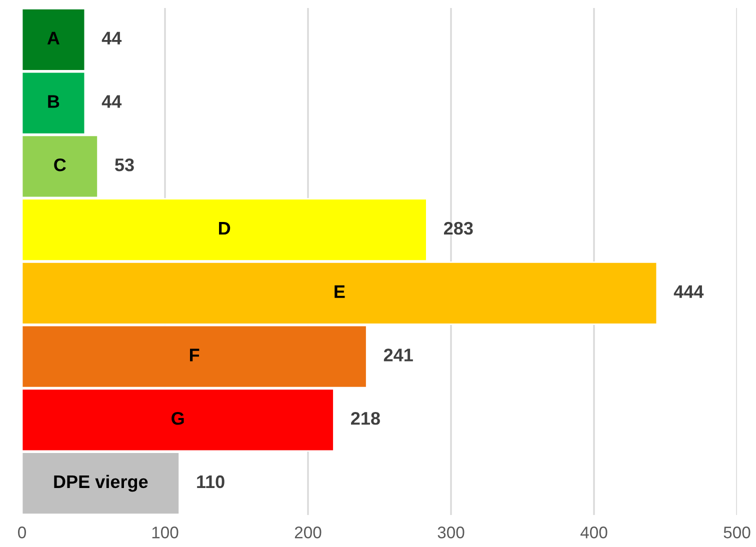  What do you see at coordinates (365, 418) in the screenshot?
I see `data-label: 218` at bounding box center [365, 418].